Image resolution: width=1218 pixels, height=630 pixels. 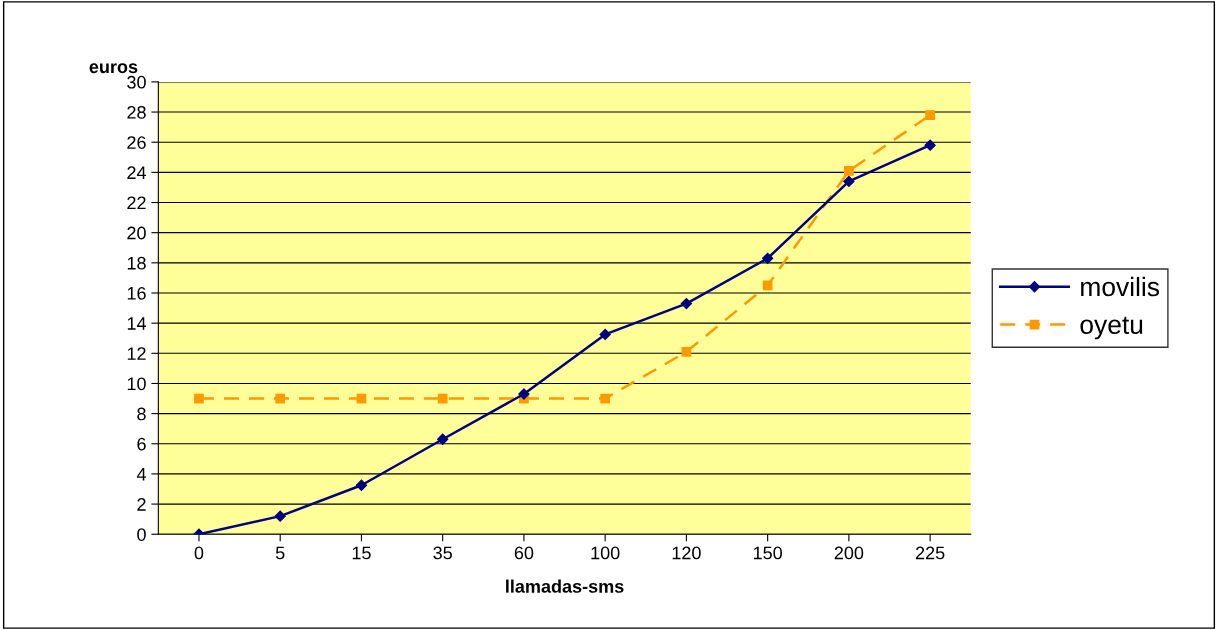 I want to click on y-tick-label: 10, so click(x=136, y=384).